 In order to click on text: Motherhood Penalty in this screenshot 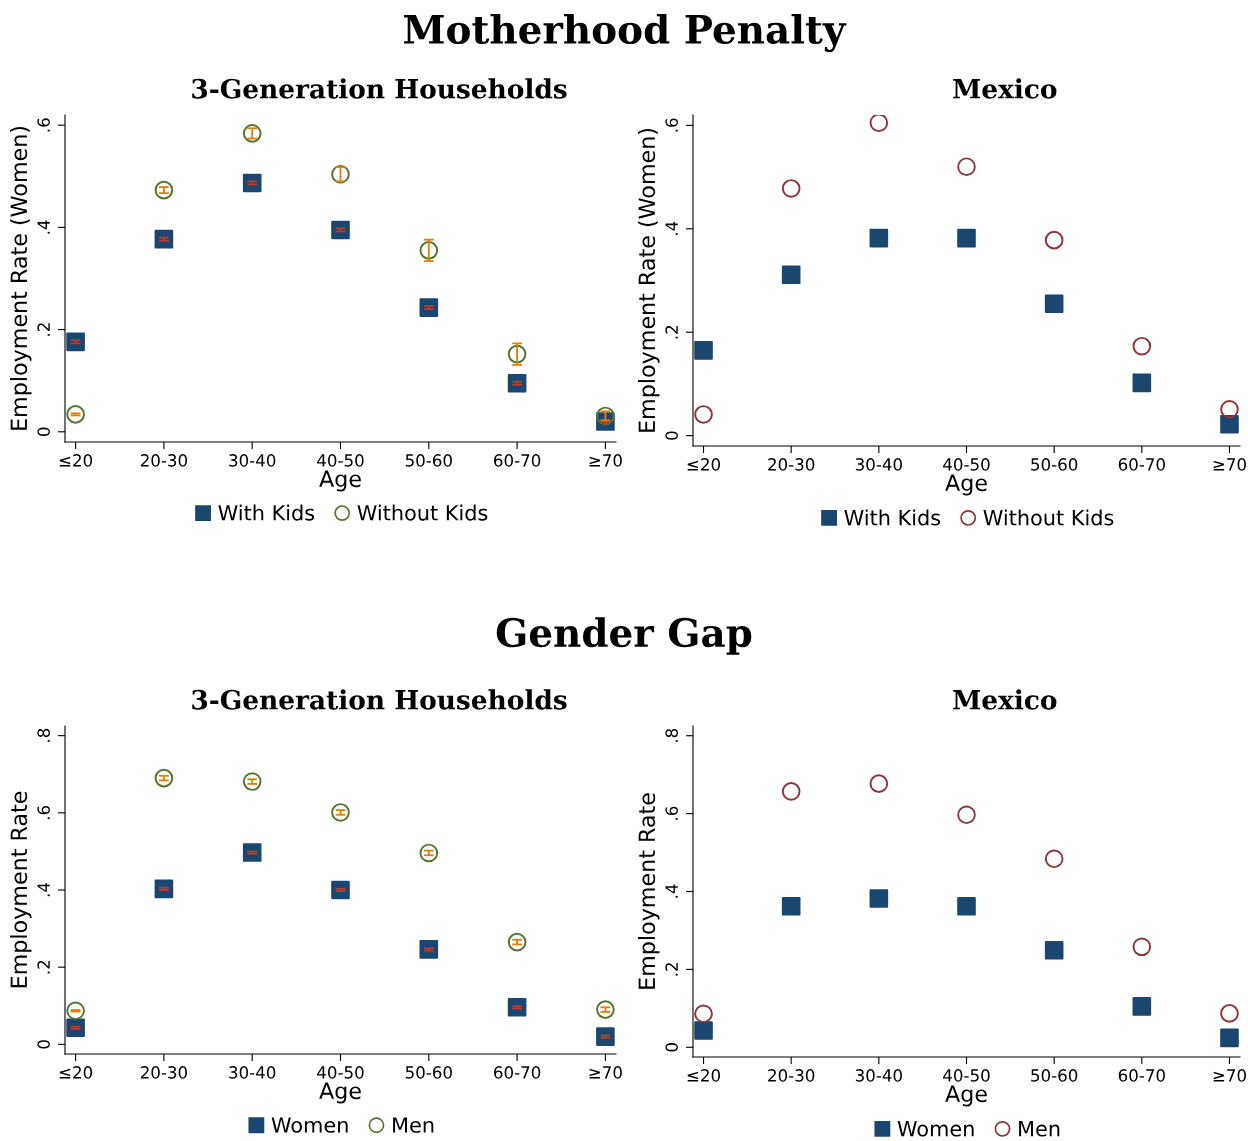, I will do `click(625, 33)`.